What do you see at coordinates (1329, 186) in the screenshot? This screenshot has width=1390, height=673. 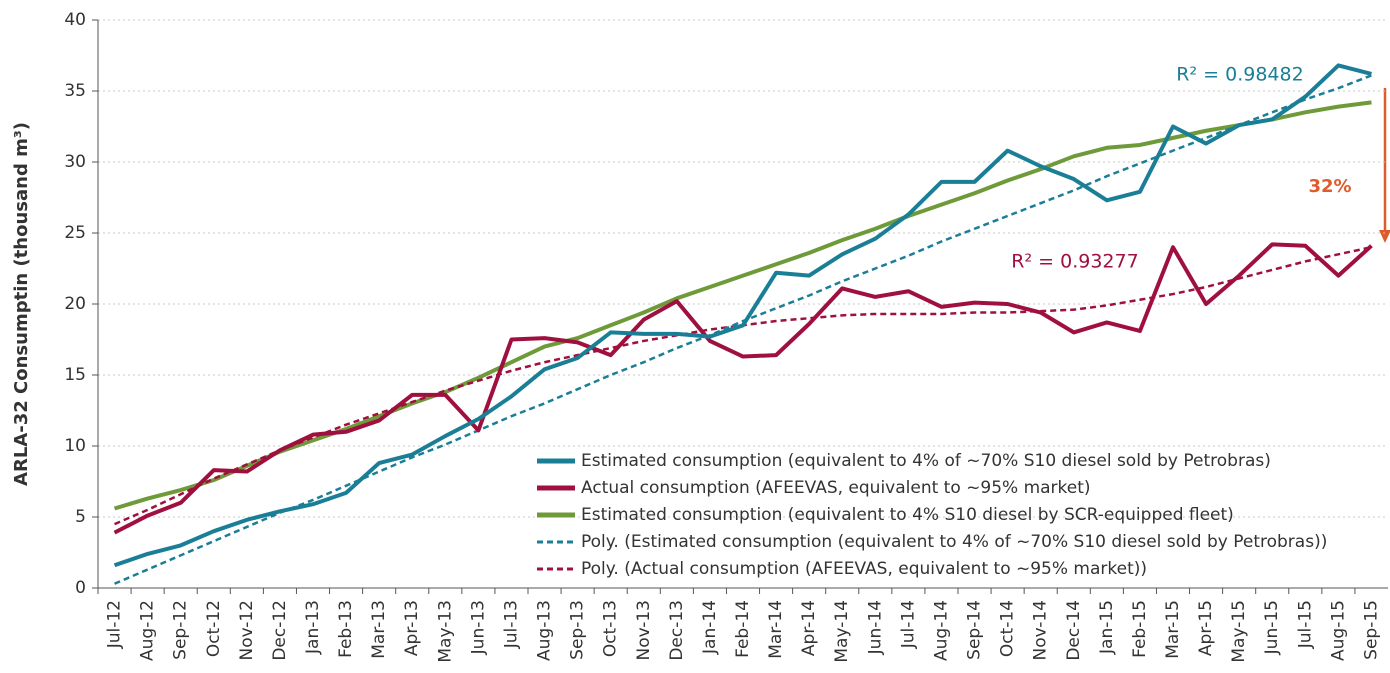 I see `annotation: 32%` at bounding box center [1329, 186].